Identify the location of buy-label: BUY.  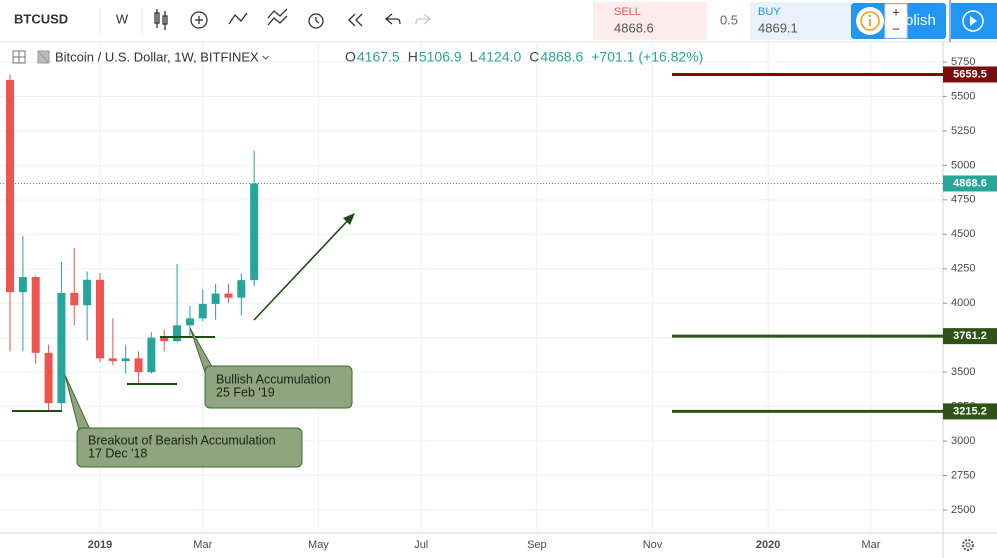
(769, 12).